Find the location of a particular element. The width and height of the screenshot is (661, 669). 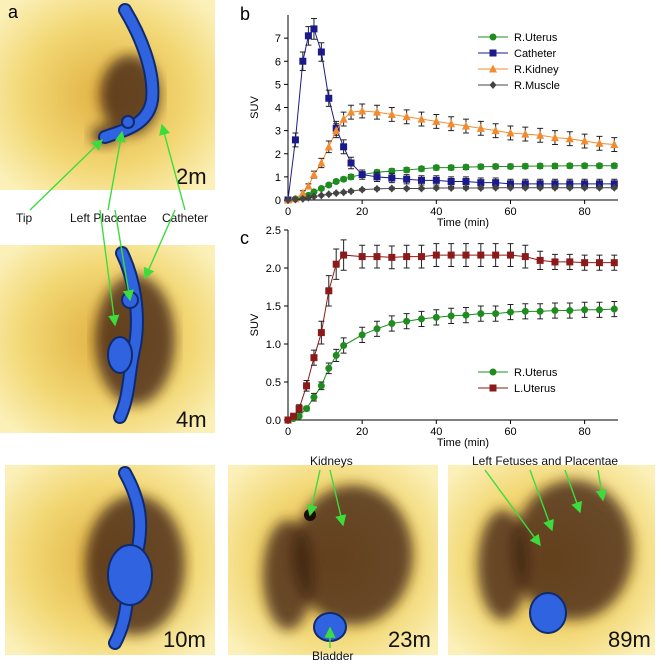

annotation: Tip is located at coordinates (24, 218).